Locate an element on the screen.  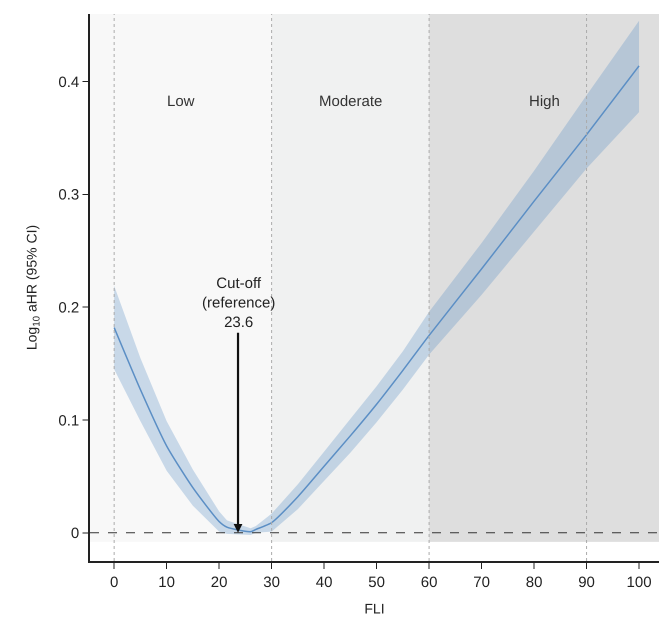
x-tick-label: 70 is located at coordinates (481, 582).